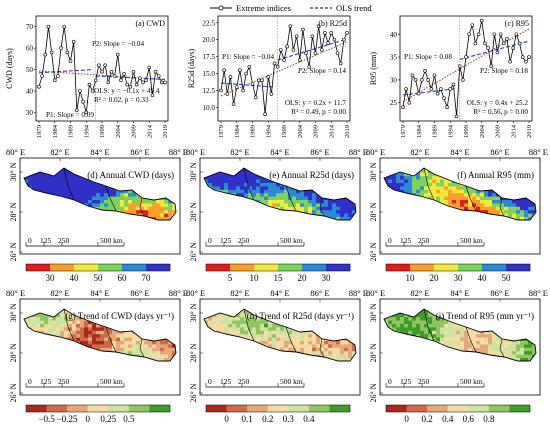  Describe the element at coordinates (435, 278) in the screenshot. I see `colorbar-label: 20` at that location.